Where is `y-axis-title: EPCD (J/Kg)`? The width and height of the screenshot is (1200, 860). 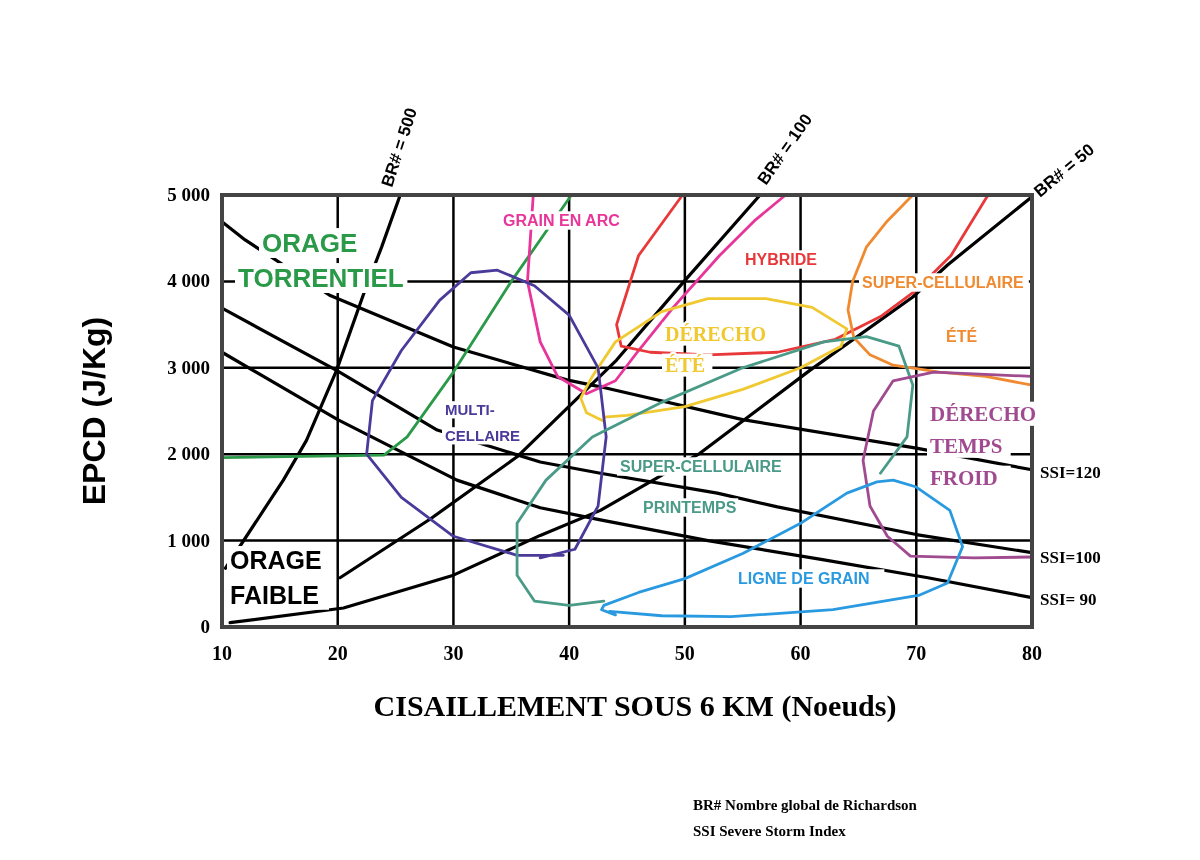
y-axis-title: EPCD (J/Kg) is located at coordinates (94, 411).